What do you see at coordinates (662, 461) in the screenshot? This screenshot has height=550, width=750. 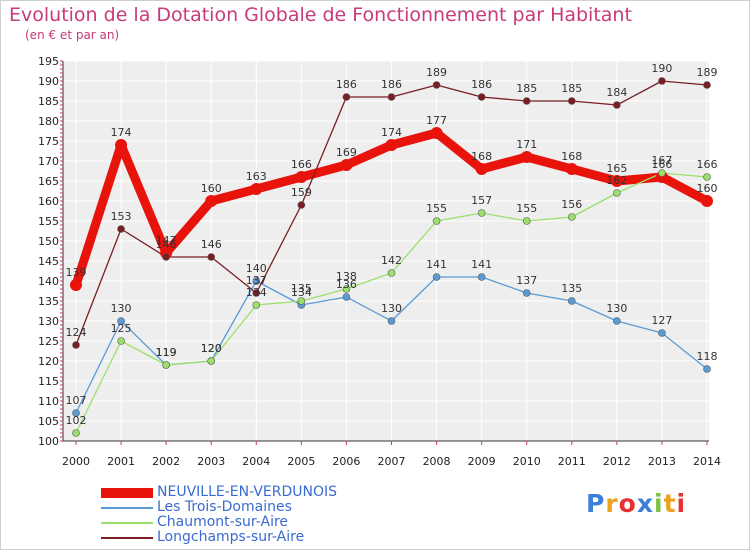 I see `x-tick-label: 2013` at bounding box center [662, 461].